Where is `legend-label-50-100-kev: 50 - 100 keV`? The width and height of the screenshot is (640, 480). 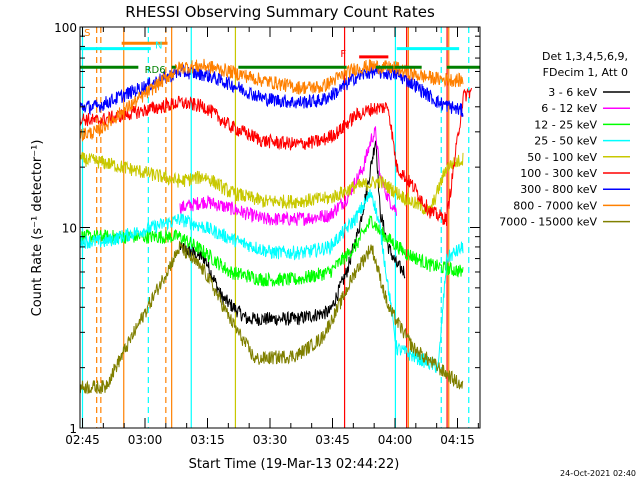
legend-label-50-100-kev: 50 - 100 keV is located at coordinates (562, 157).